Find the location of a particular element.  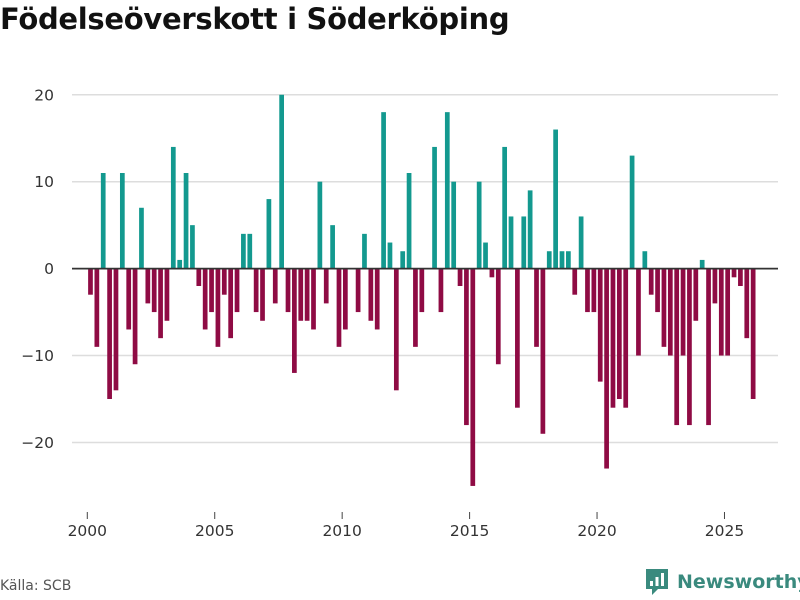

x-tick-label: 2015 is located at coordinates (469, 531).